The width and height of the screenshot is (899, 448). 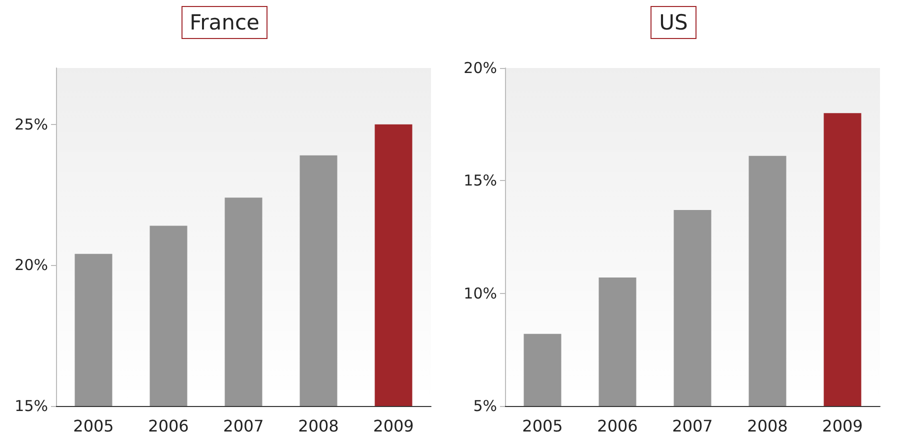 What do you see at coordinates (673, 22) in the screenshot?
I see `chart-title: US` at bounding box center [673, 22].